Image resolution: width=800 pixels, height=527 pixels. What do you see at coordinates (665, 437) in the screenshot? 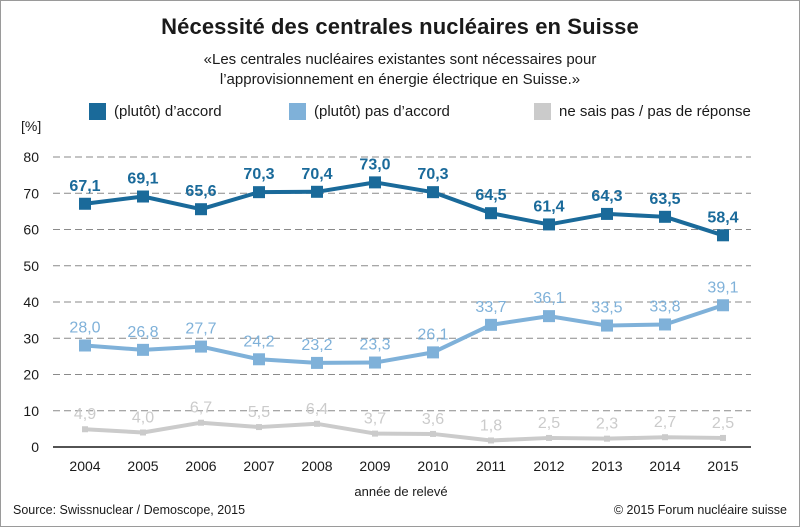
I see `point-ne-sais-pas-2014` at bounding box center [665, 437].